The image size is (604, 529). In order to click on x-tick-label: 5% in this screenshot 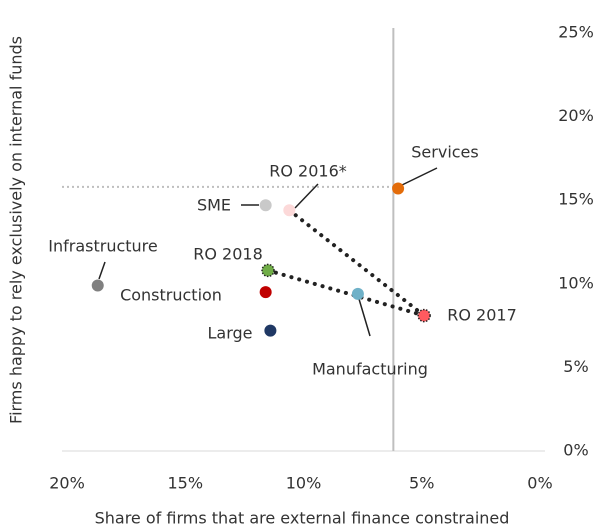, I will do `click(421, 483)`.